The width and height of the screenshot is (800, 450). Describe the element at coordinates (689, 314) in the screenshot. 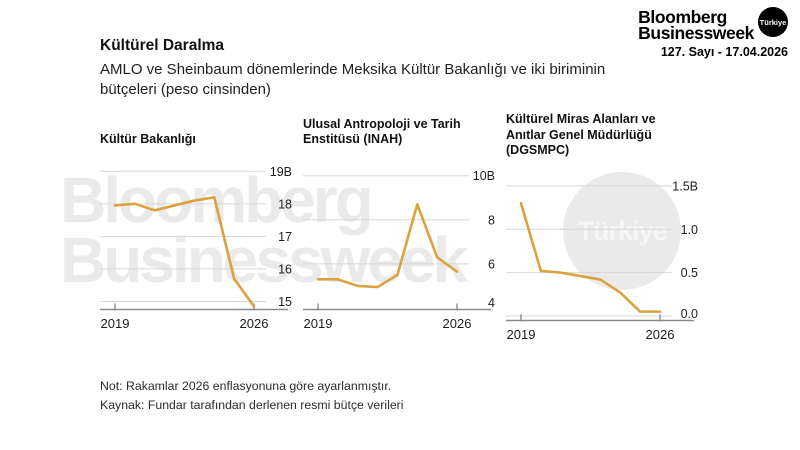

I see `svg-text: 0.0` at that location.